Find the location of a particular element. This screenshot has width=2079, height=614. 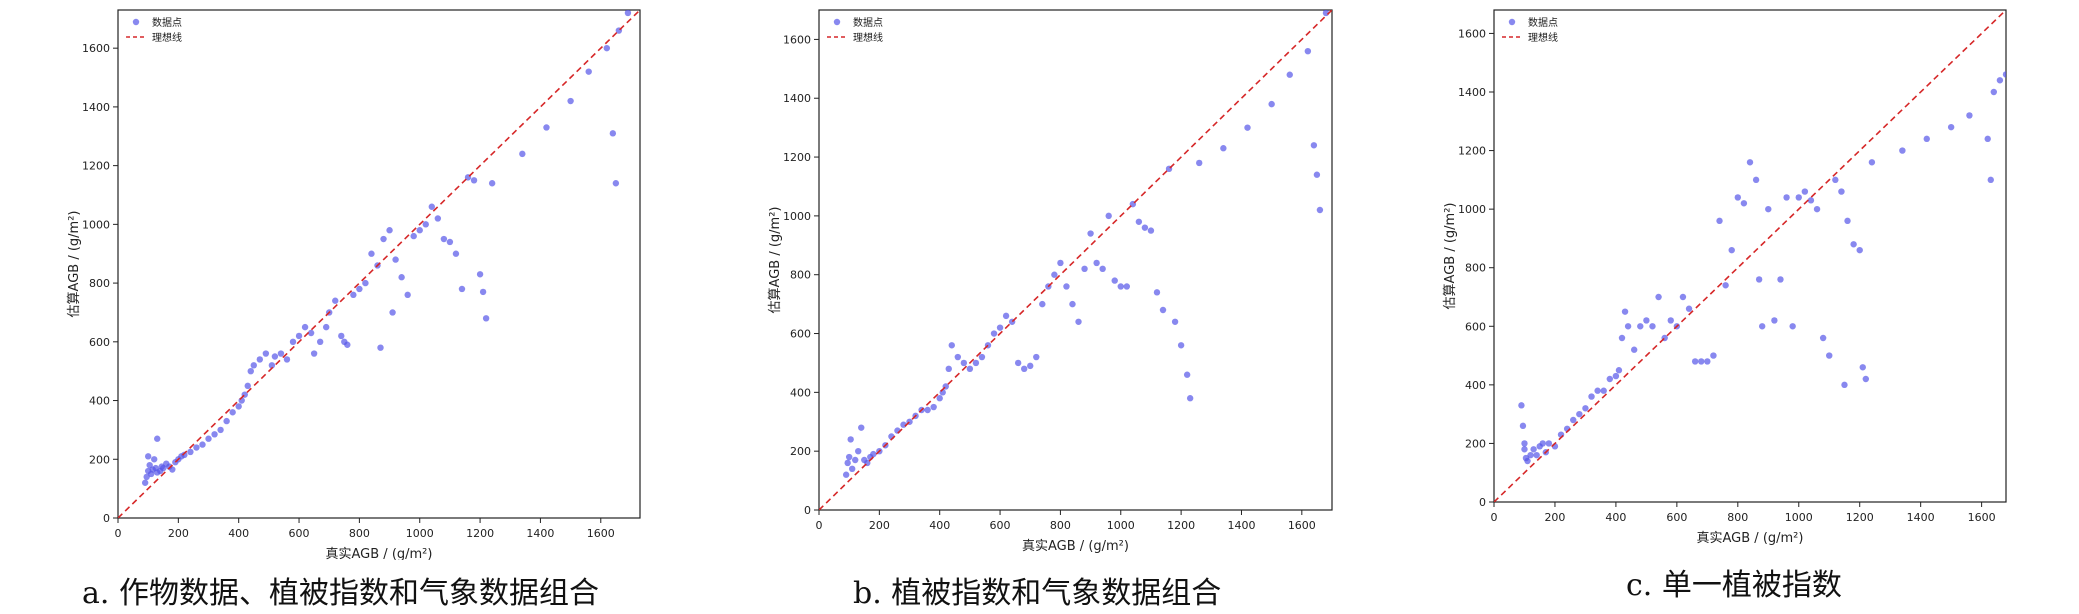

x-tick-label: 800 is located at coordinates (359, 533).